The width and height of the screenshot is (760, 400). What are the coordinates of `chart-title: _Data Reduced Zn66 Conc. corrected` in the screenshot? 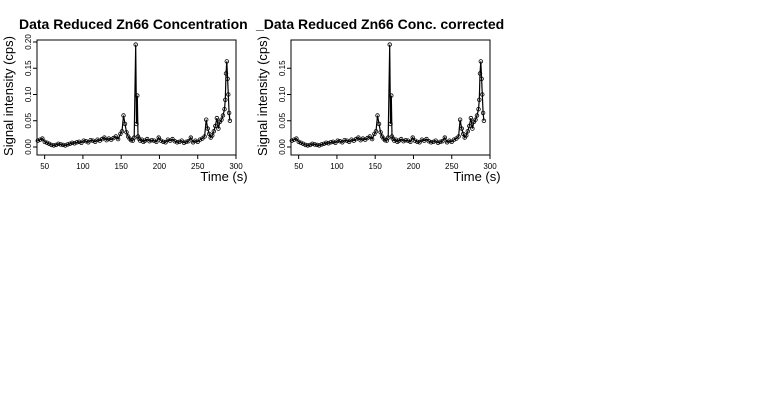 It's located at (379, 24).